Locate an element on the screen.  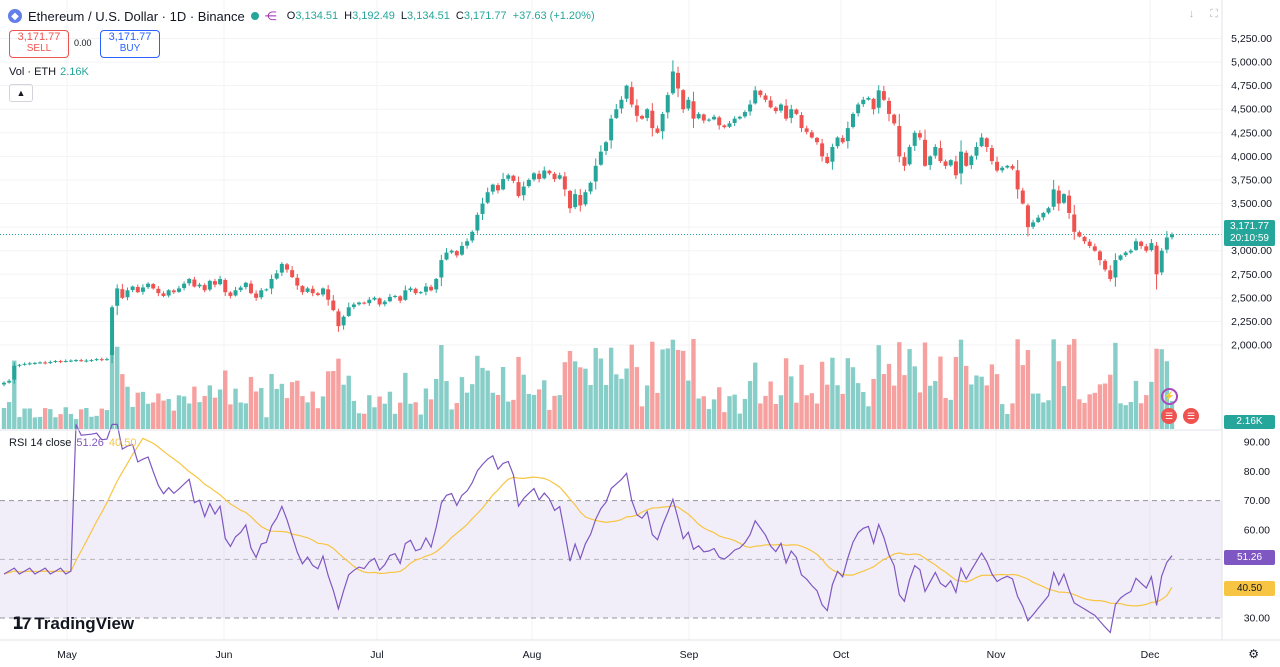
rsi-legend: RSI 14 close 51.26 40.50 is located at coordinates (72, 443).